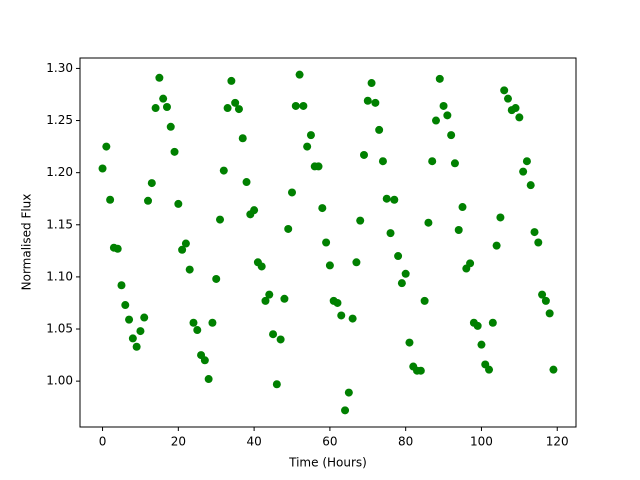  Describe the element at coordinates (557, 442) in the screenshot. I see `x-tick-label: 120` at that location.